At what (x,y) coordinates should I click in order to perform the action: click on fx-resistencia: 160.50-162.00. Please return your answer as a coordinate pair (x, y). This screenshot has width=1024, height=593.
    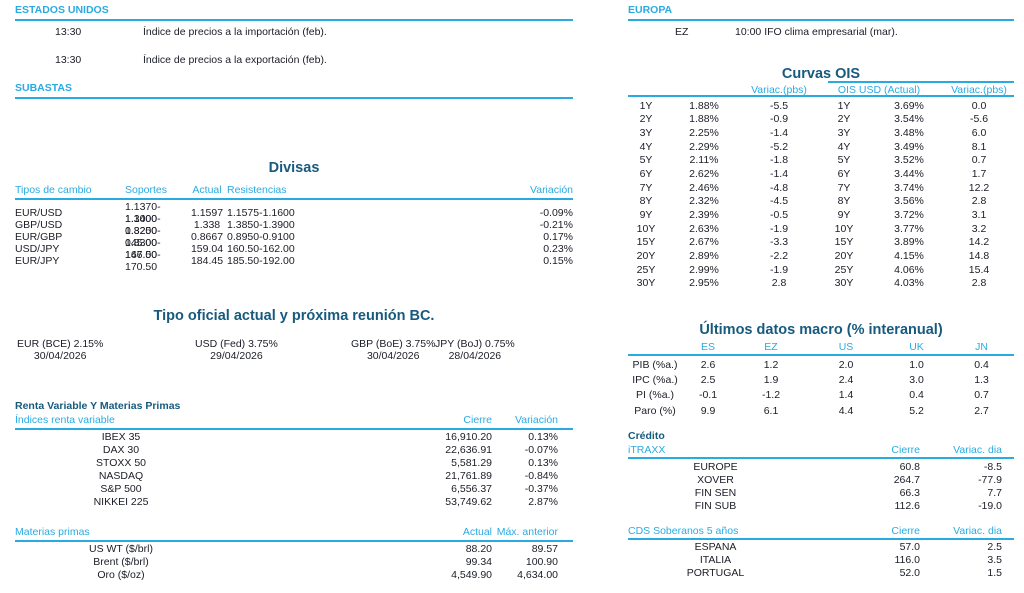
    Looking at the image, I should click on (261, 249).